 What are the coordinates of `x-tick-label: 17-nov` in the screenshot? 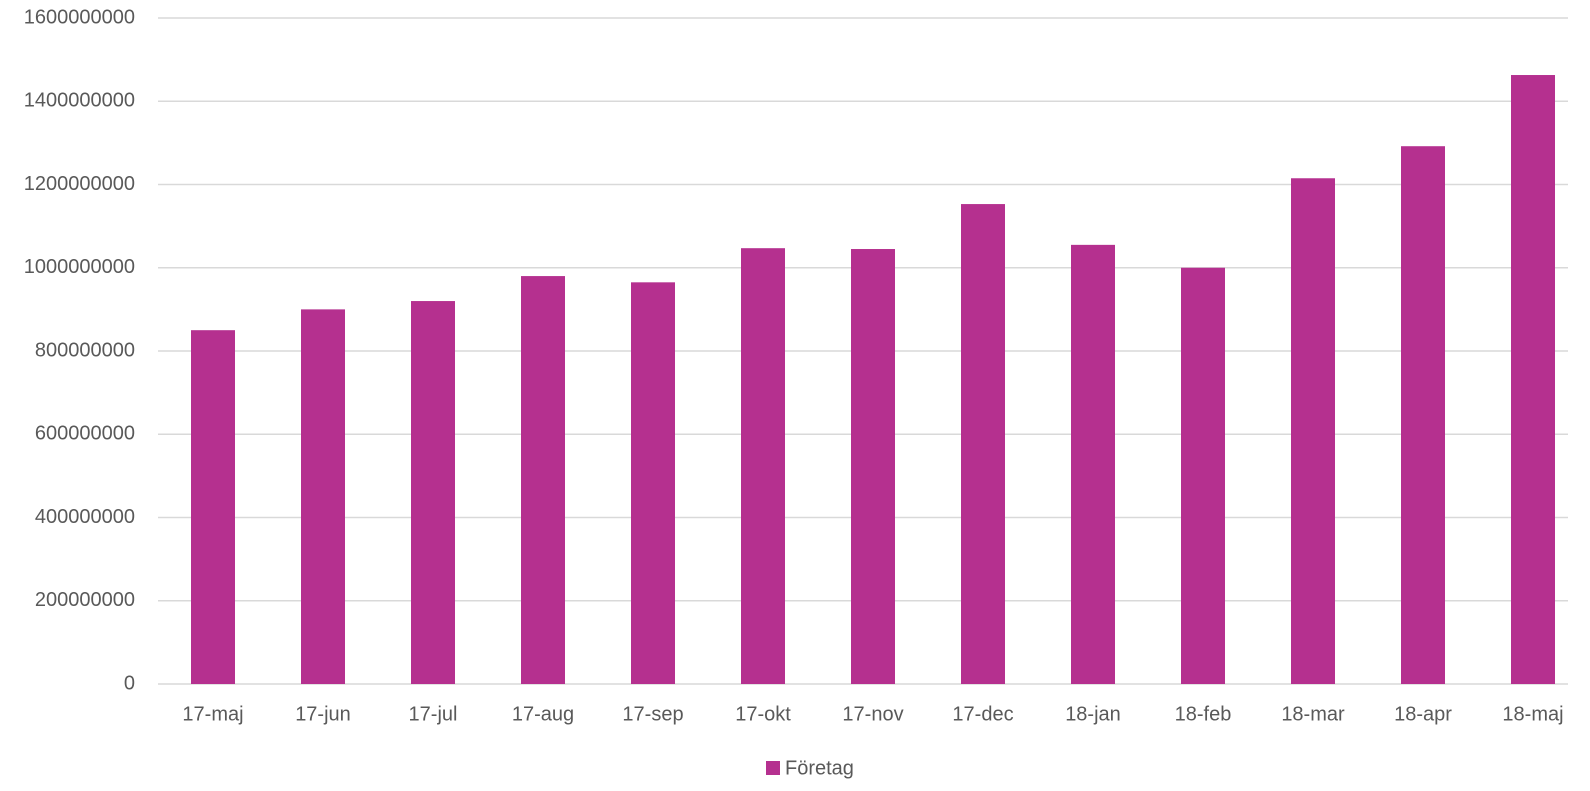 It's located at (872, 714).